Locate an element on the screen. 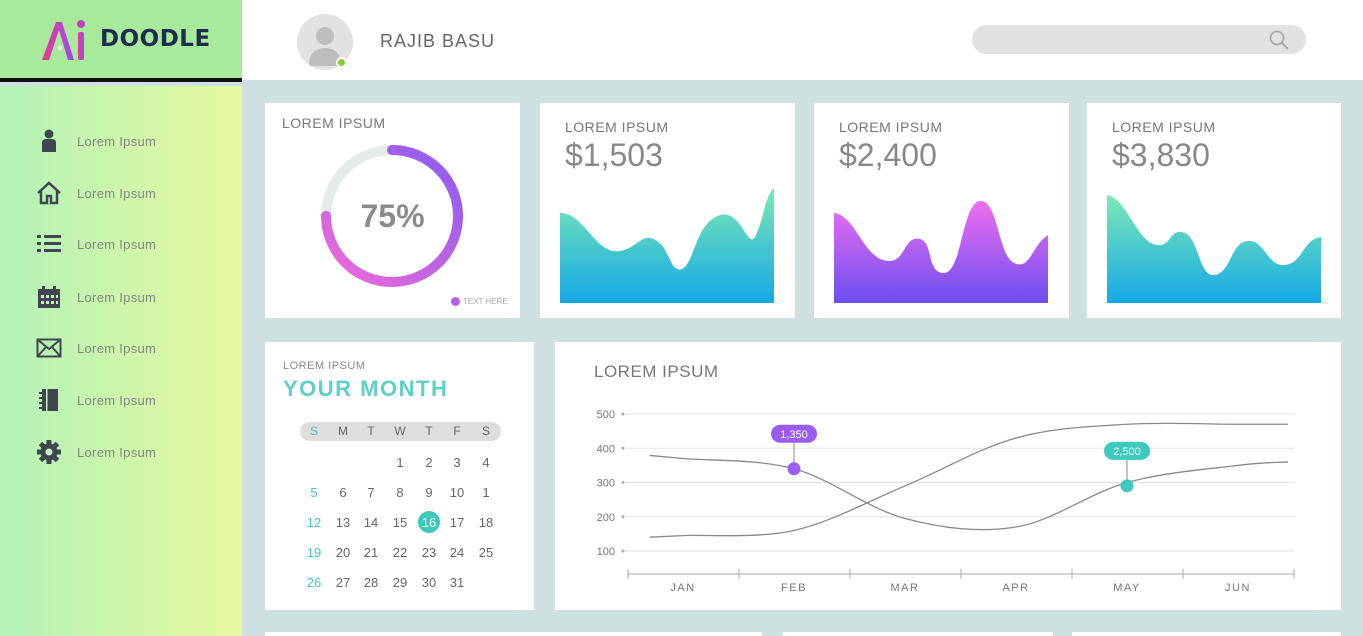 The height and width of the screenshot is (636, 1363). calendar-day: 24 is located at coordinates (457, 552).